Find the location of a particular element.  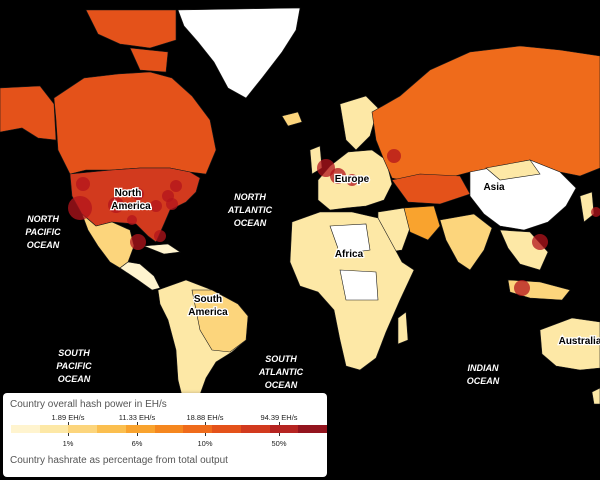

continent-label-south-america: South America is located at coordinates (208, 306).